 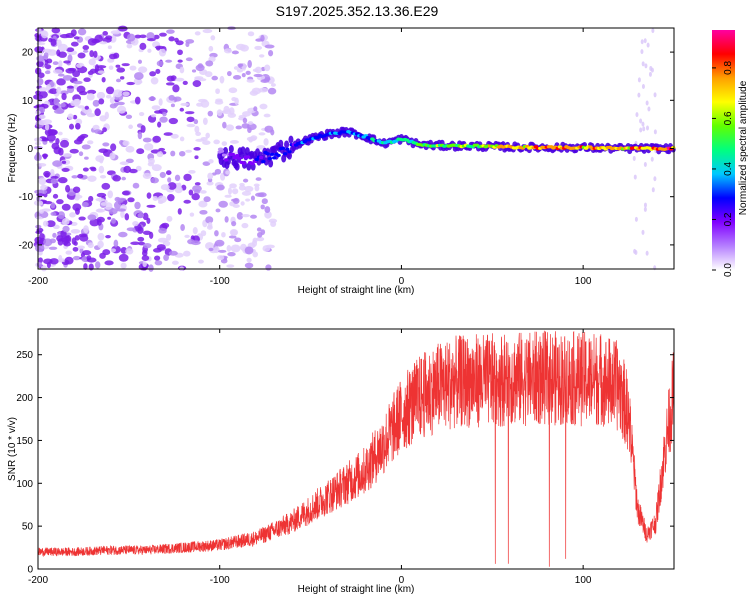 I want to click on y-tick-label: 100, so click(x=24, y=484).